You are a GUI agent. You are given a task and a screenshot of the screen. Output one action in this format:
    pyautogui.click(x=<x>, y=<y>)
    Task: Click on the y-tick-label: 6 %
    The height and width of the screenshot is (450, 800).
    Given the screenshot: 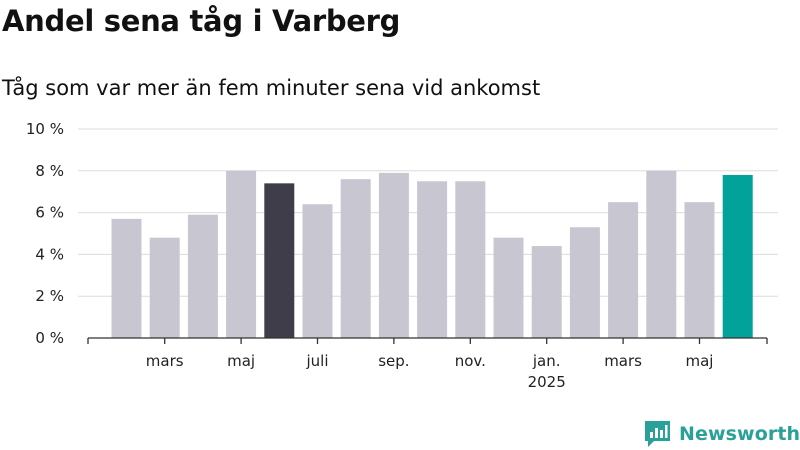 What is the action you would take?
    pyautogui.click(x=49, y=213)
    